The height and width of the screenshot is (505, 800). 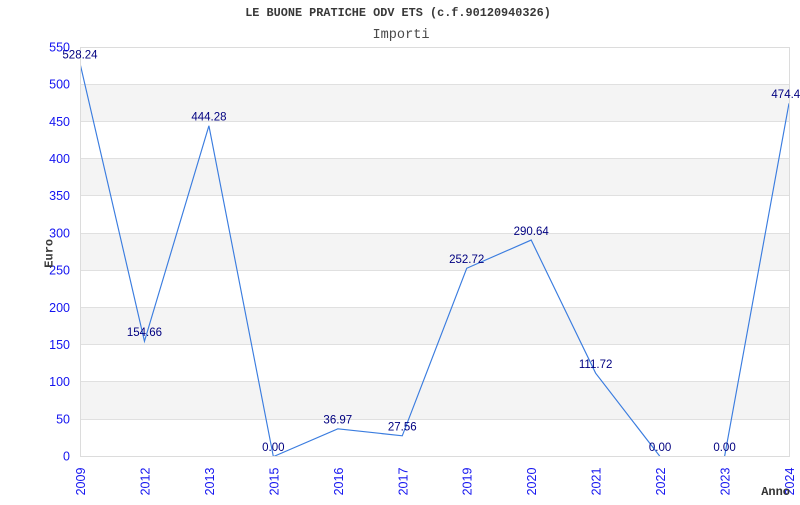 What do you see at coordinates (59, 271) in the screenshot?
I see `svg-text: 250` at bounding box center [59, 271].